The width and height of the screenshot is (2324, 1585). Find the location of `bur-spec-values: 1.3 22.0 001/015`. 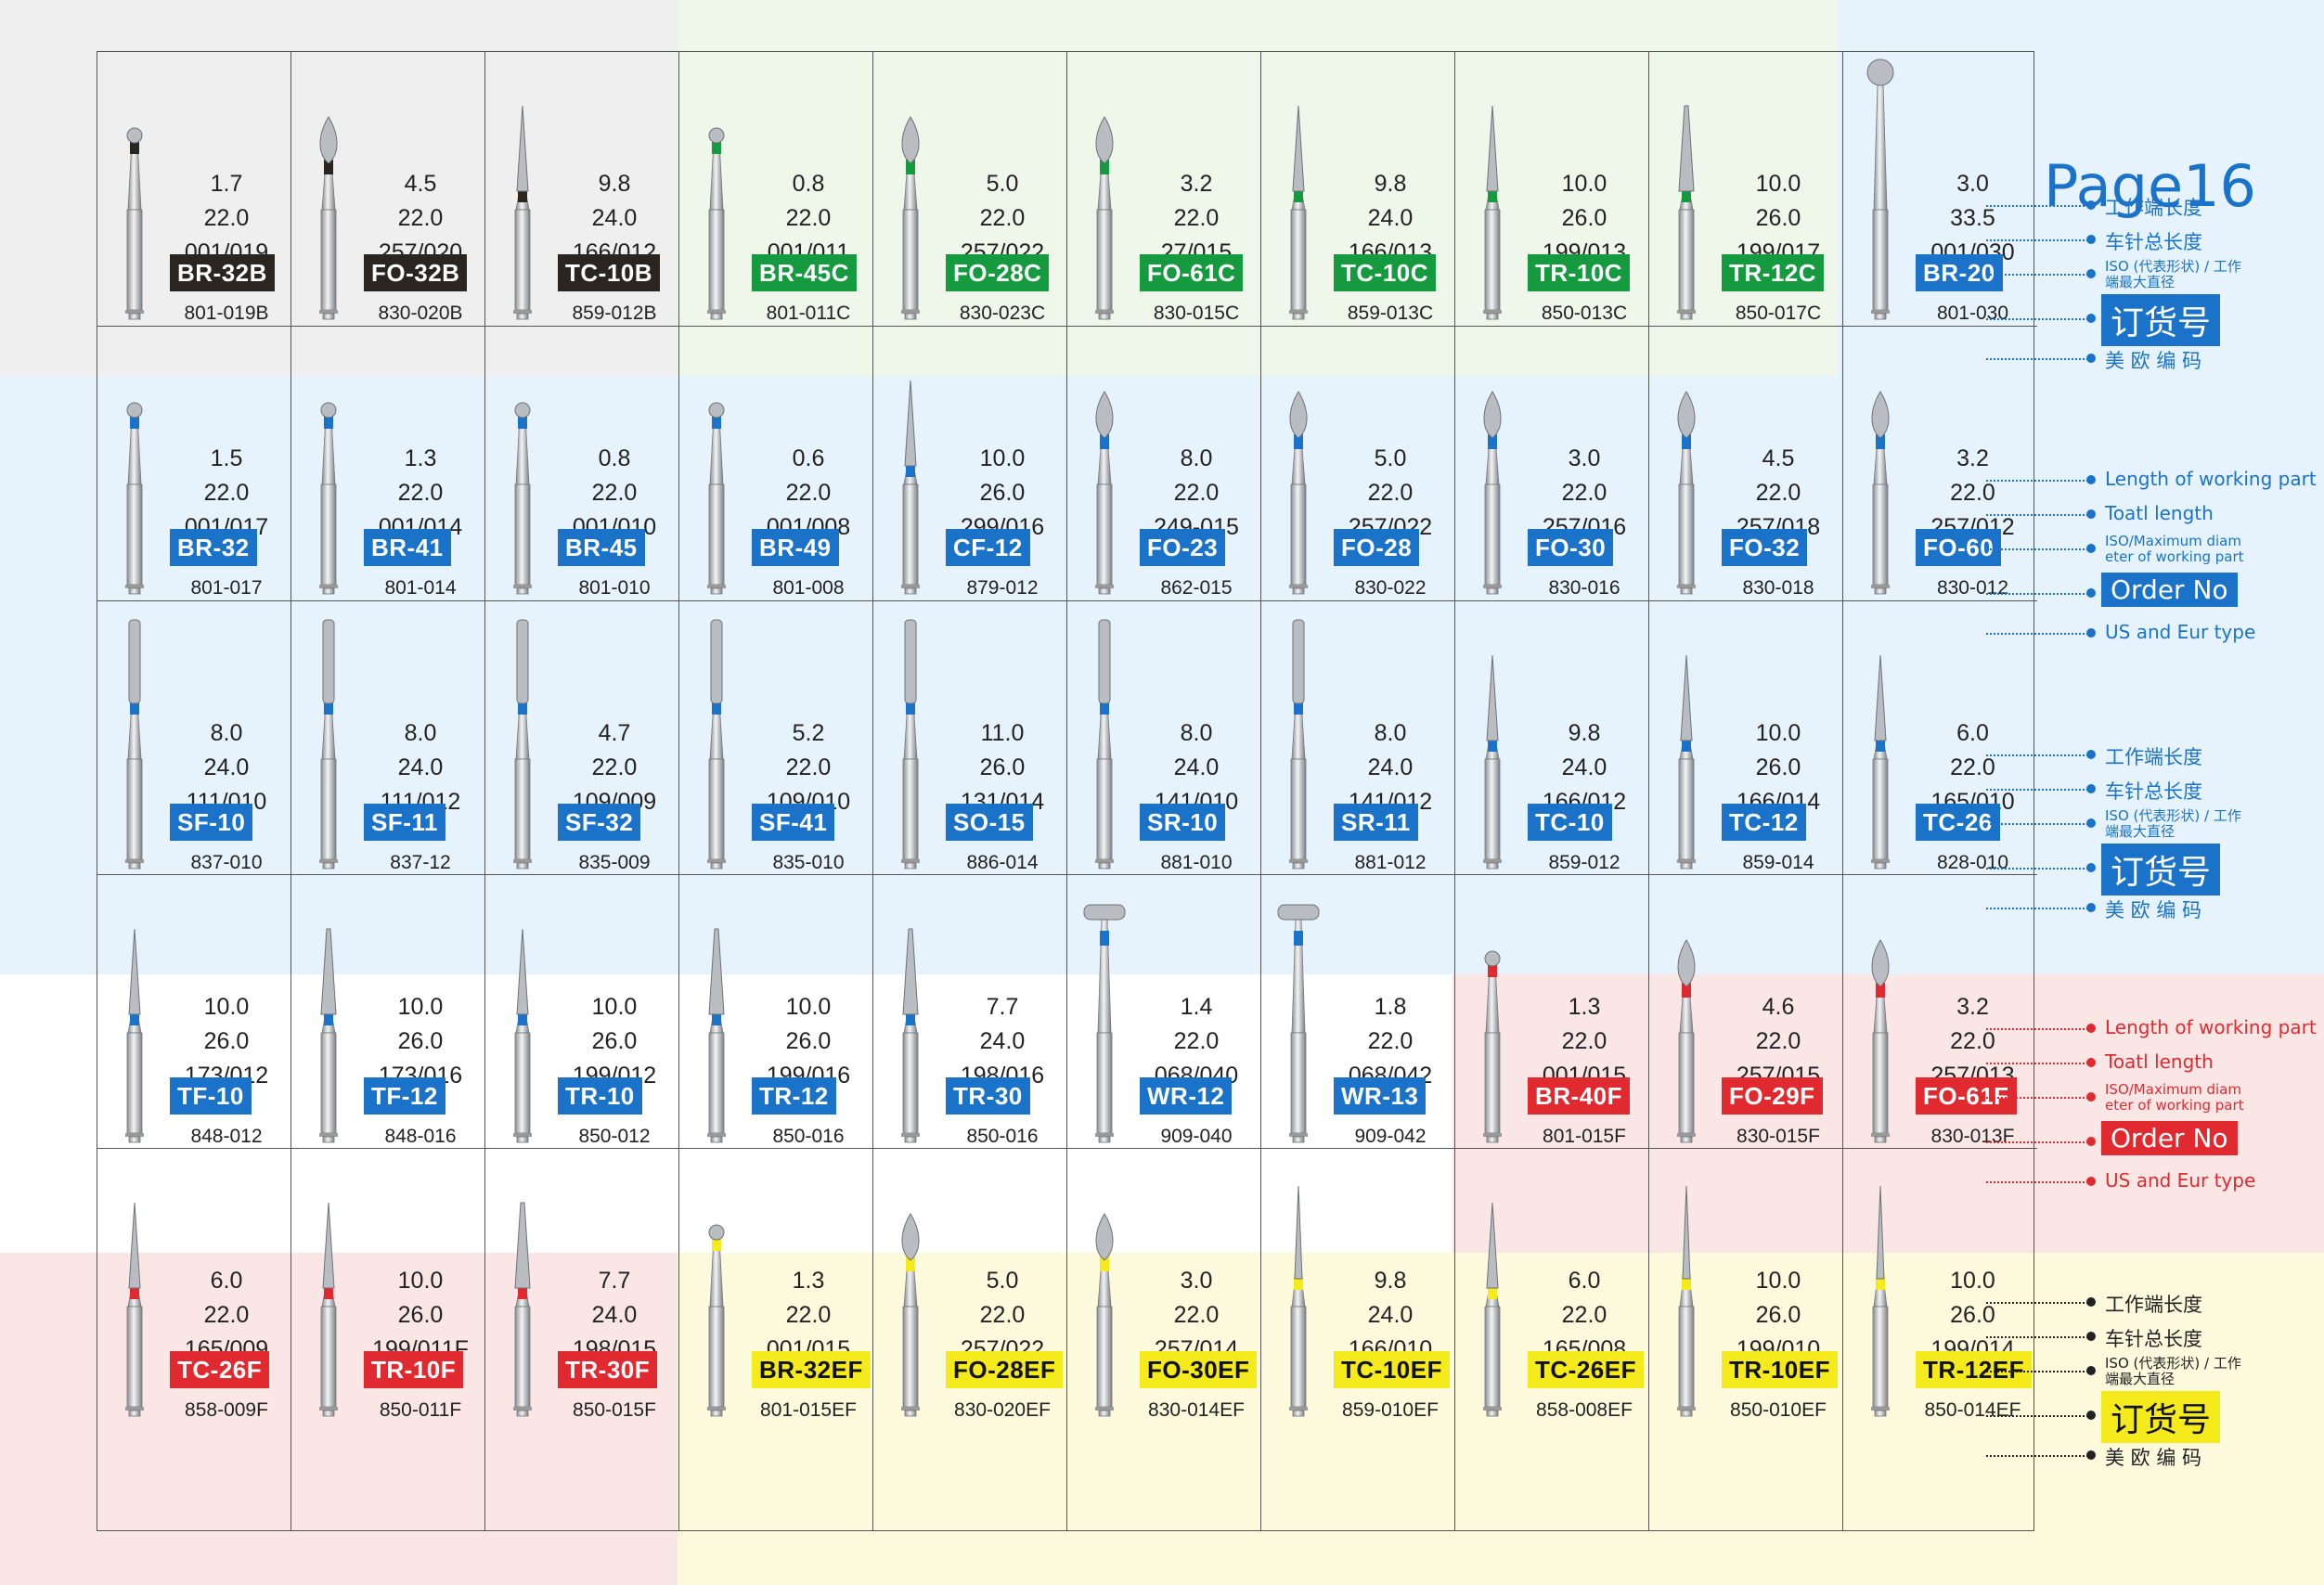

bur-spec-values: 1.3 22.0 001/015 is located at coordinates (1584, 1041).